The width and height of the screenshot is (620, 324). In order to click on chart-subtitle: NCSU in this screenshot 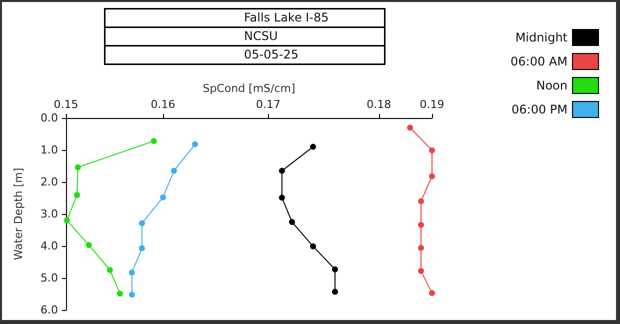, I will do `click(261, 36)`.